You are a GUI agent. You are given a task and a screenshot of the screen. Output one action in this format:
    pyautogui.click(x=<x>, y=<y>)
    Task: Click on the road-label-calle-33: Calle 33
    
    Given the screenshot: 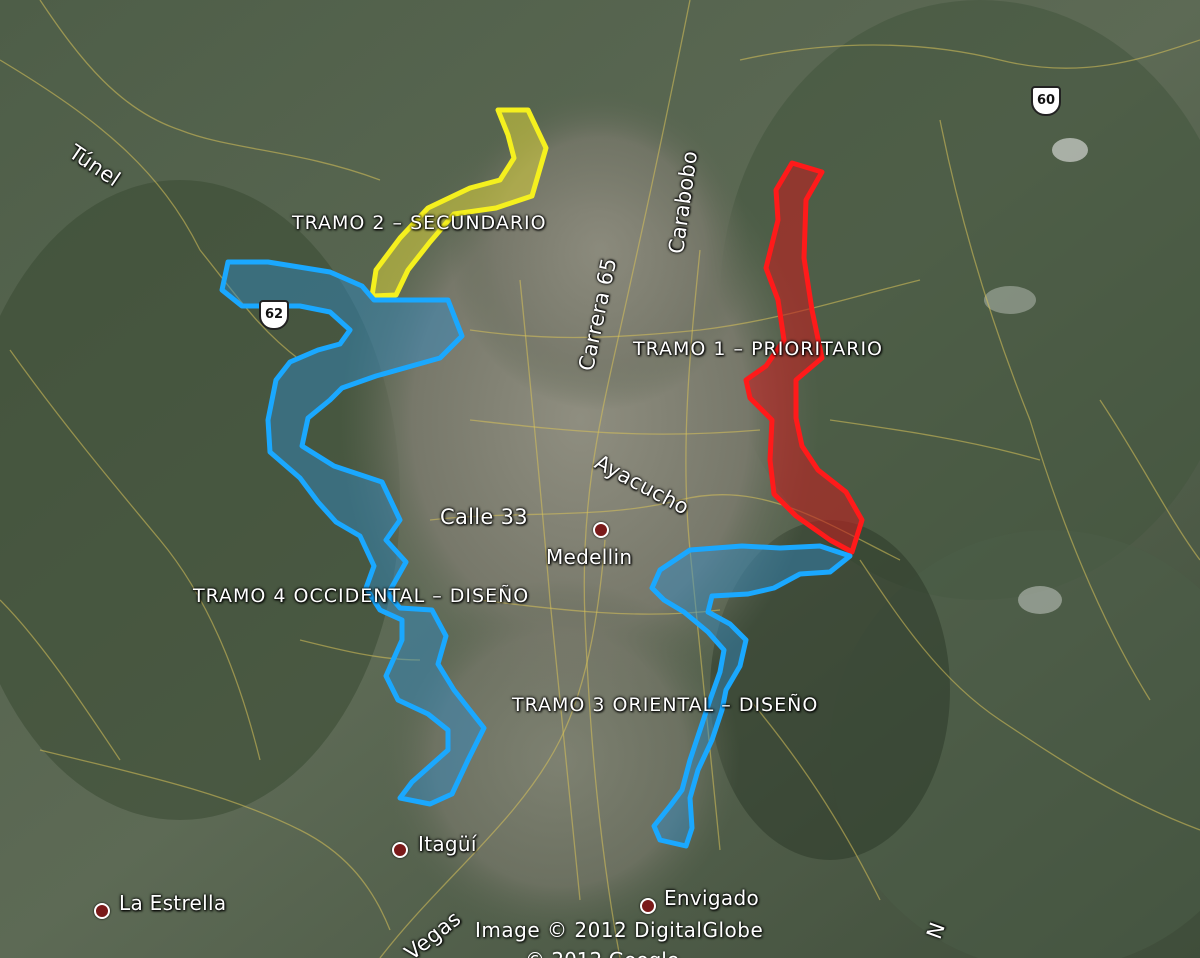 What is the action you would take?
    pyautogui.click(x=484, y=517)
    